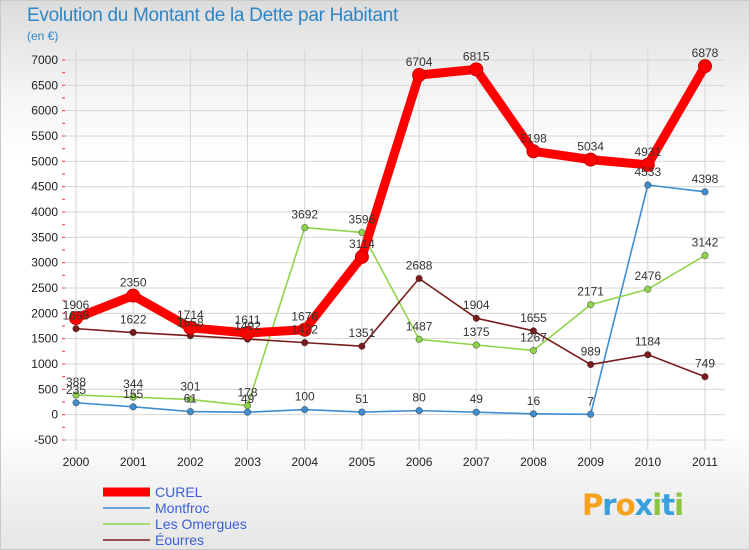 Image resolution: width=750 pixels, height=550 pixels. Describe the element at coordinates (590, 147) in the screenshot. I see `data-label: 5034` at that location.